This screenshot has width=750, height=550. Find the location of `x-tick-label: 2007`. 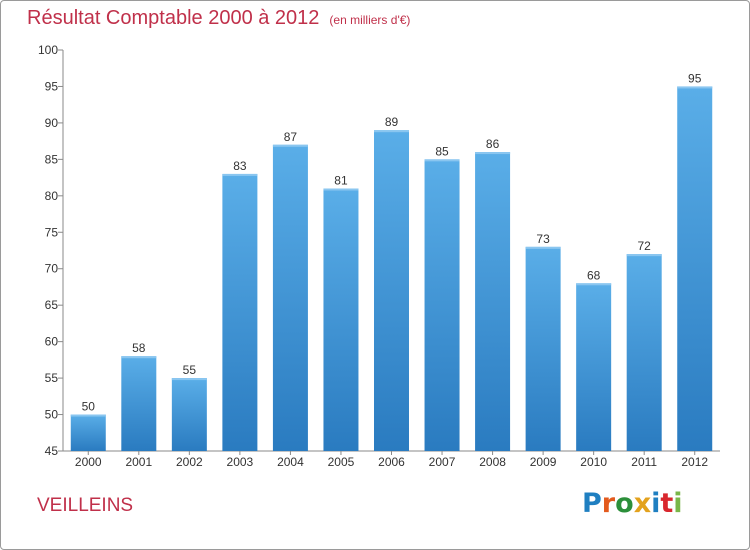

x-tick-label: 2007 is located at coordinates (442, 462).